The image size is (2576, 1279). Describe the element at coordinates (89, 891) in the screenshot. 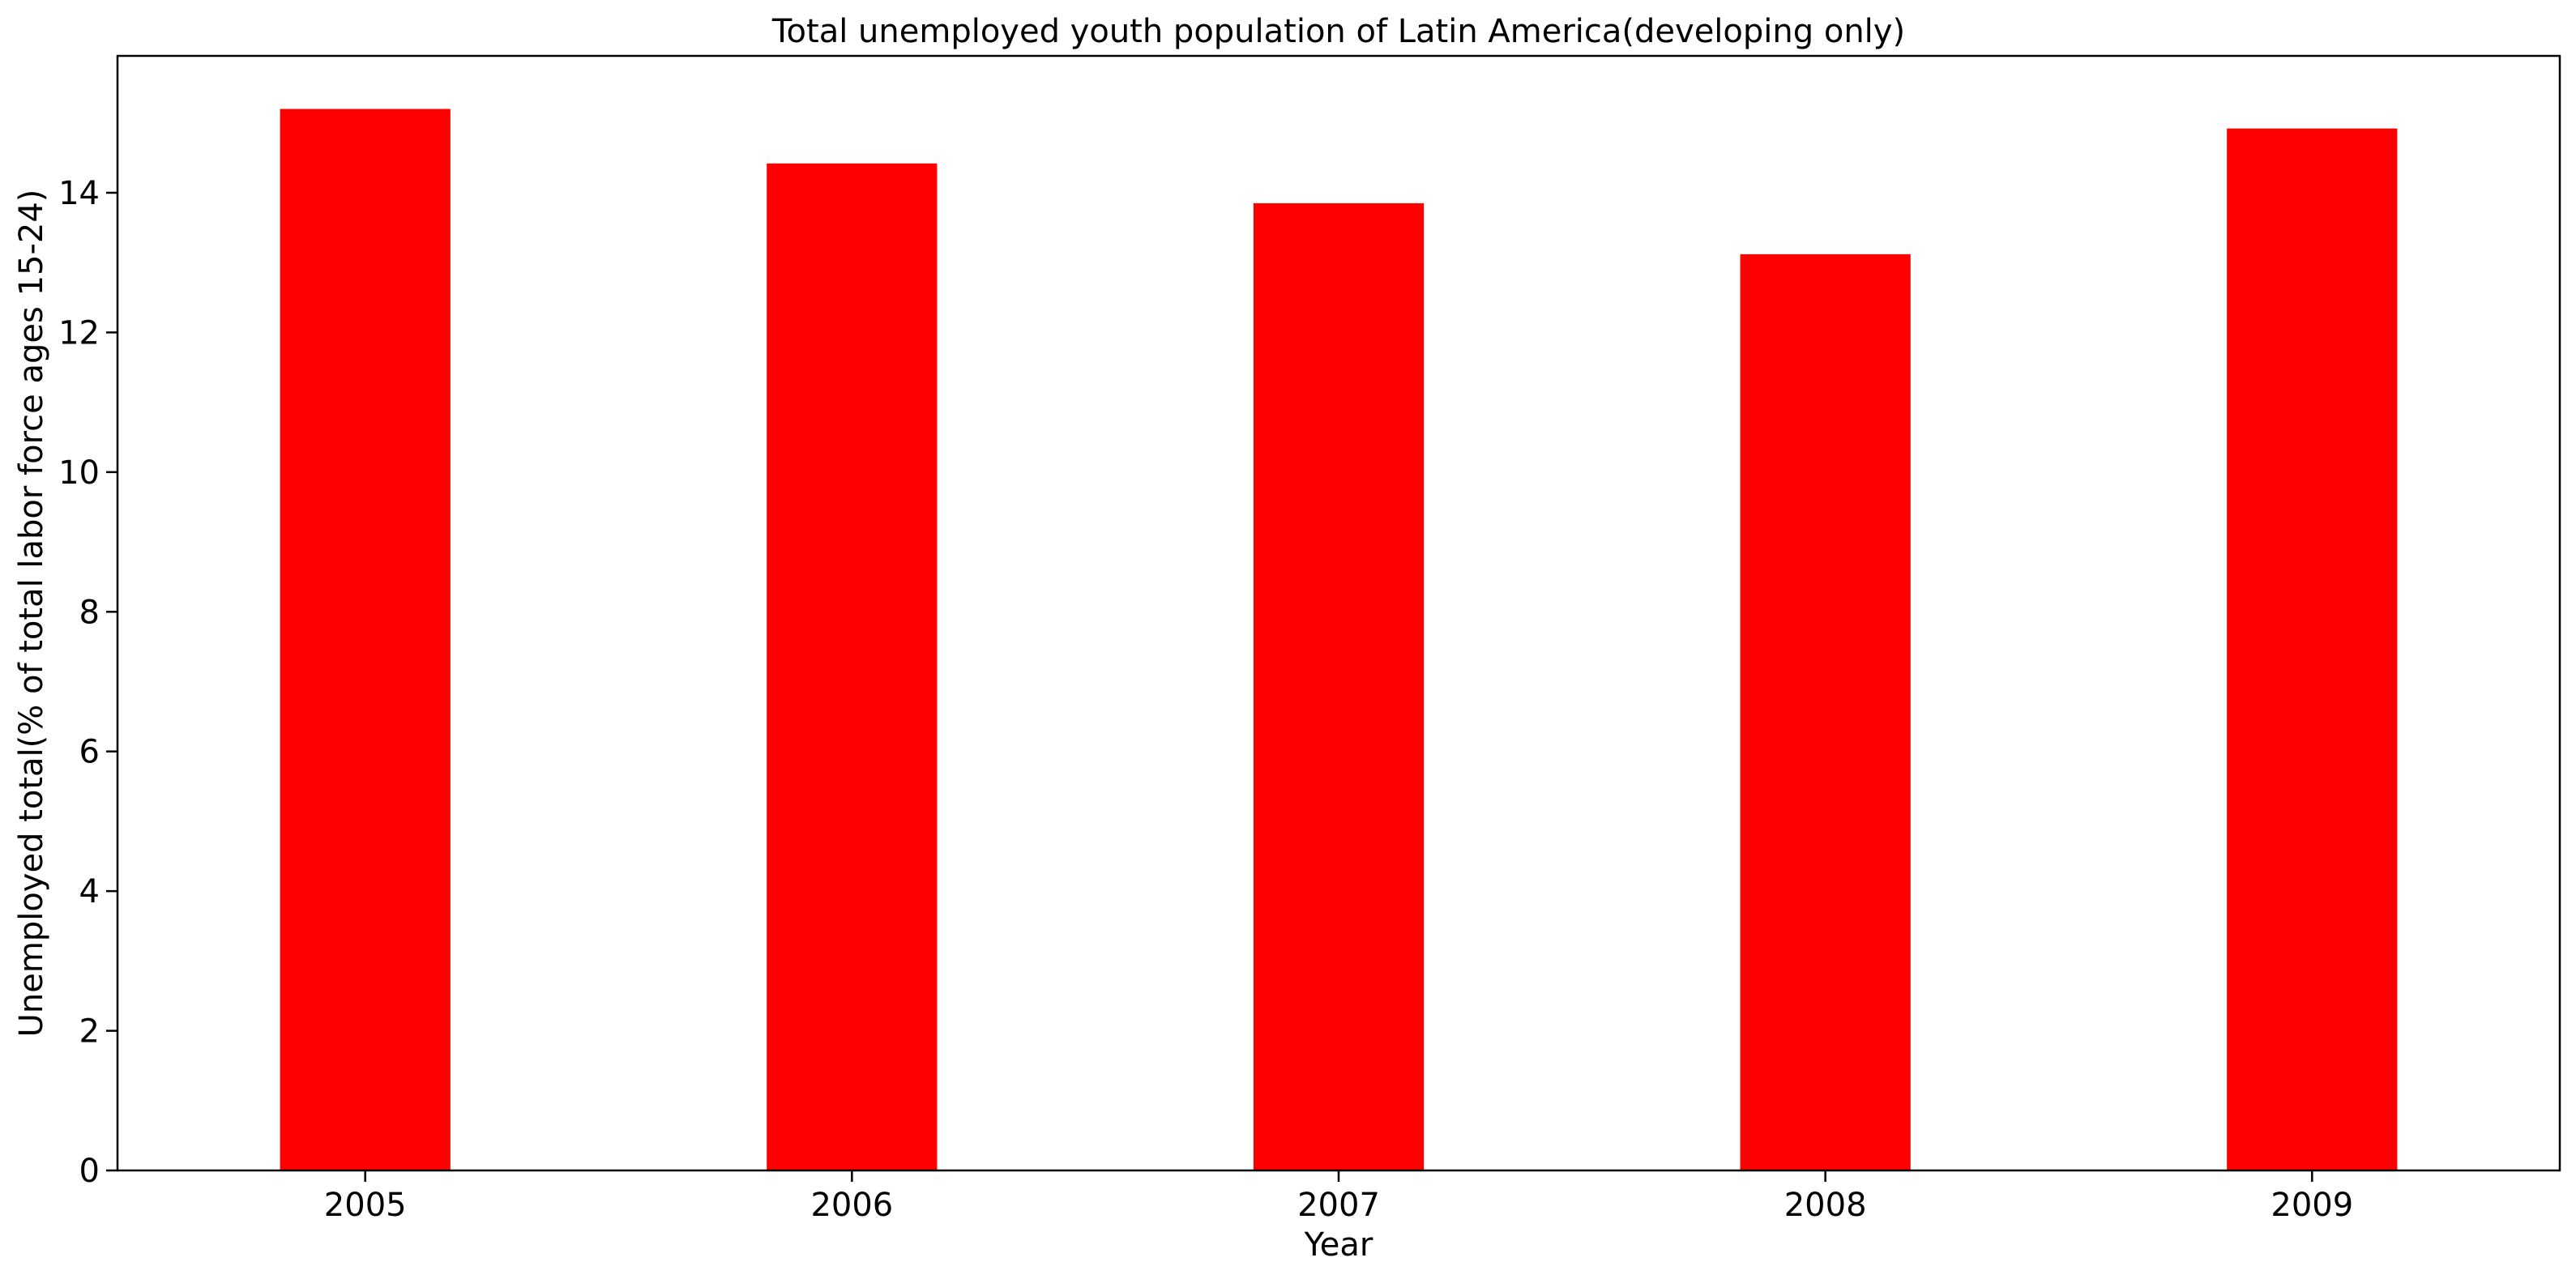

I see `y-tick-label: 4` at that location.